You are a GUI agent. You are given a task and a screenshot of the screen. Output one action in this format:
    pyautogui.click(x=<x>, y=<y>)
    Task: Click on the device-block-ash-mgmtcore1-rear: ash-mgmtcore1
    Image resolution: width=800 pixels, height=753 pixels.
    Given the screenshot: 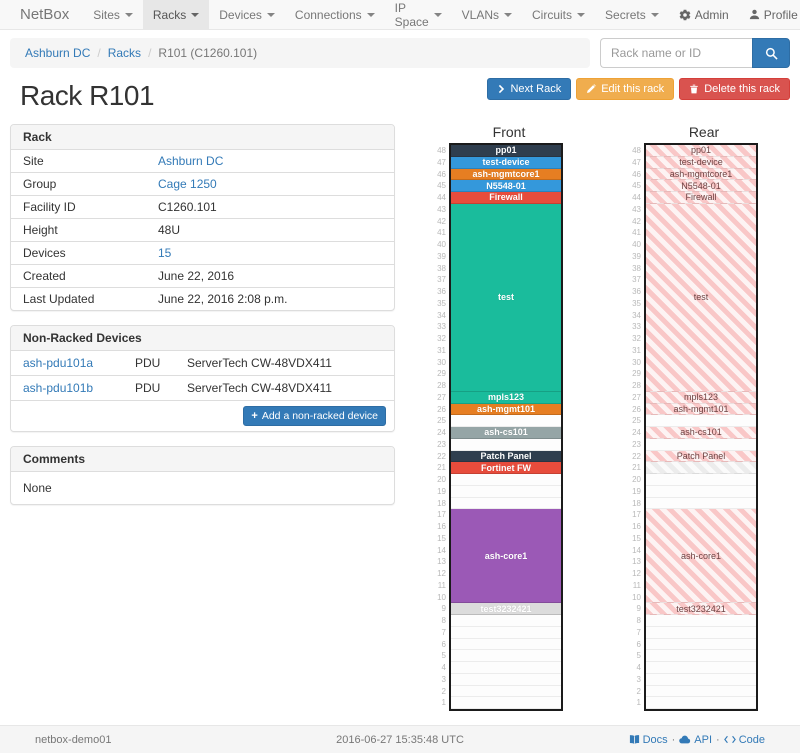 What is the action you would take?
    pyautogui.click(x=701, y=174)
    